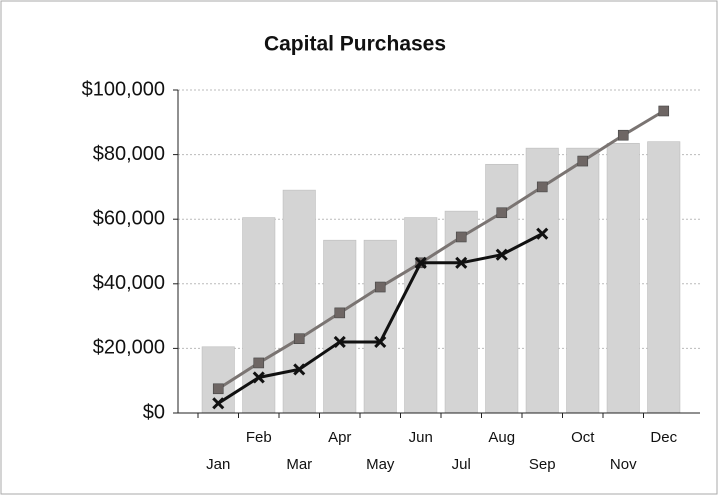 The width and height of the screenshot is (718, 495). I want to click on x-tick-label: Mar, so click(299, 464).